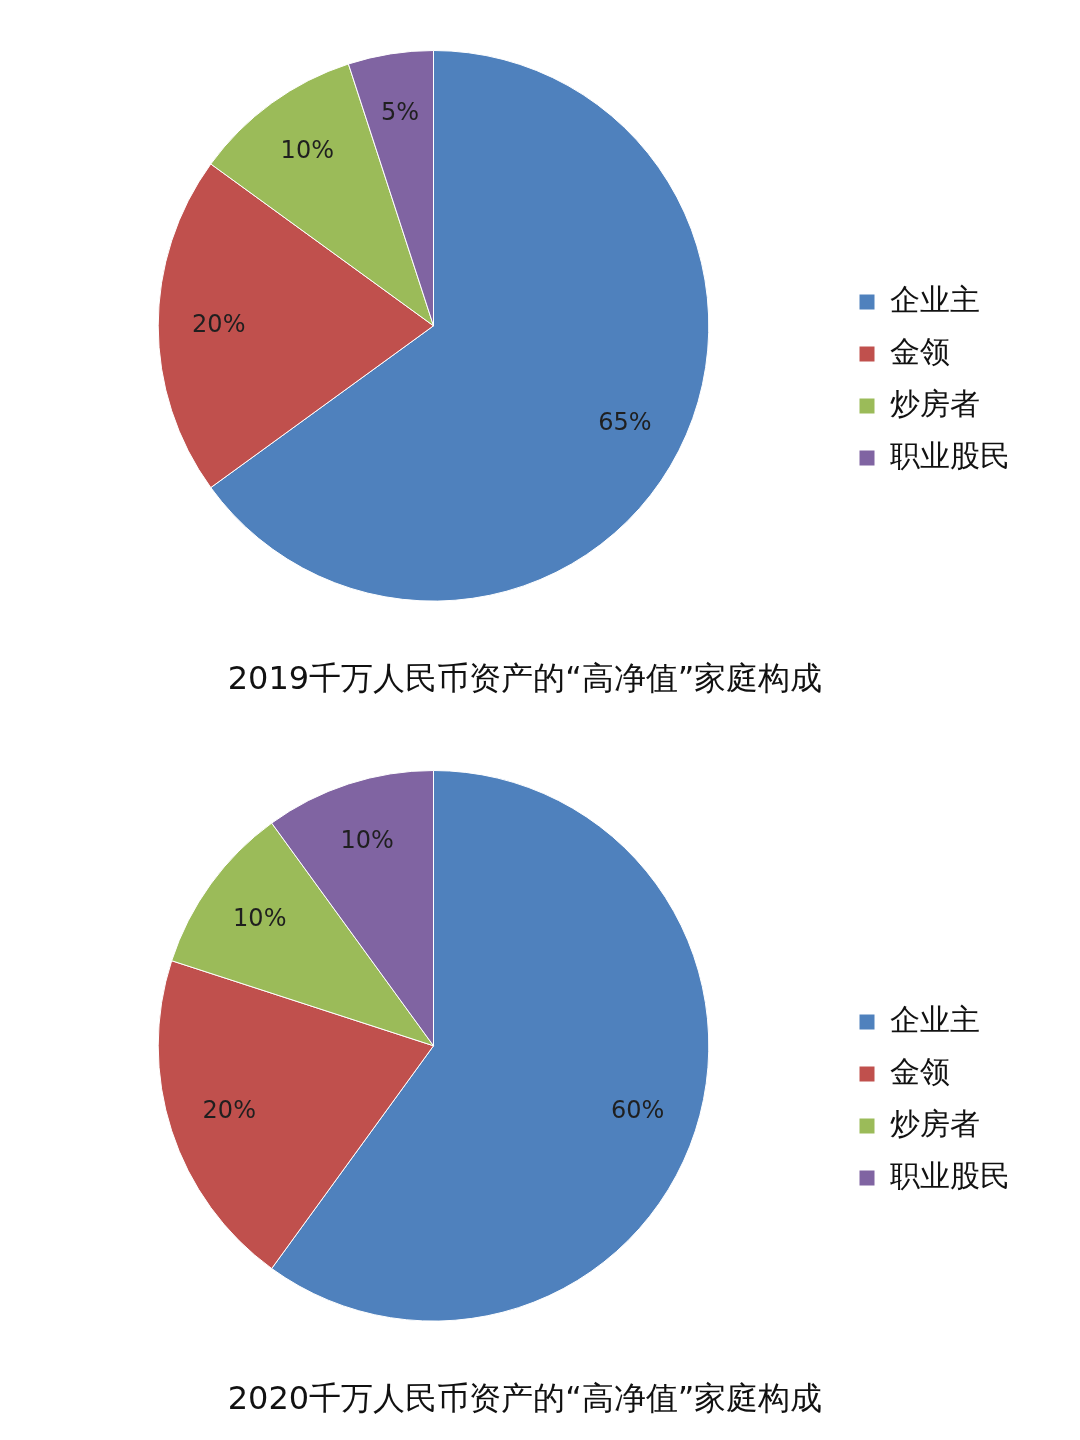 The image size is (1080, 1440). Describe the element at coordinates (525, 678) in the screenshot. I see `text: 2019千万人民币资产的“高净值”家庭构成` at that location.